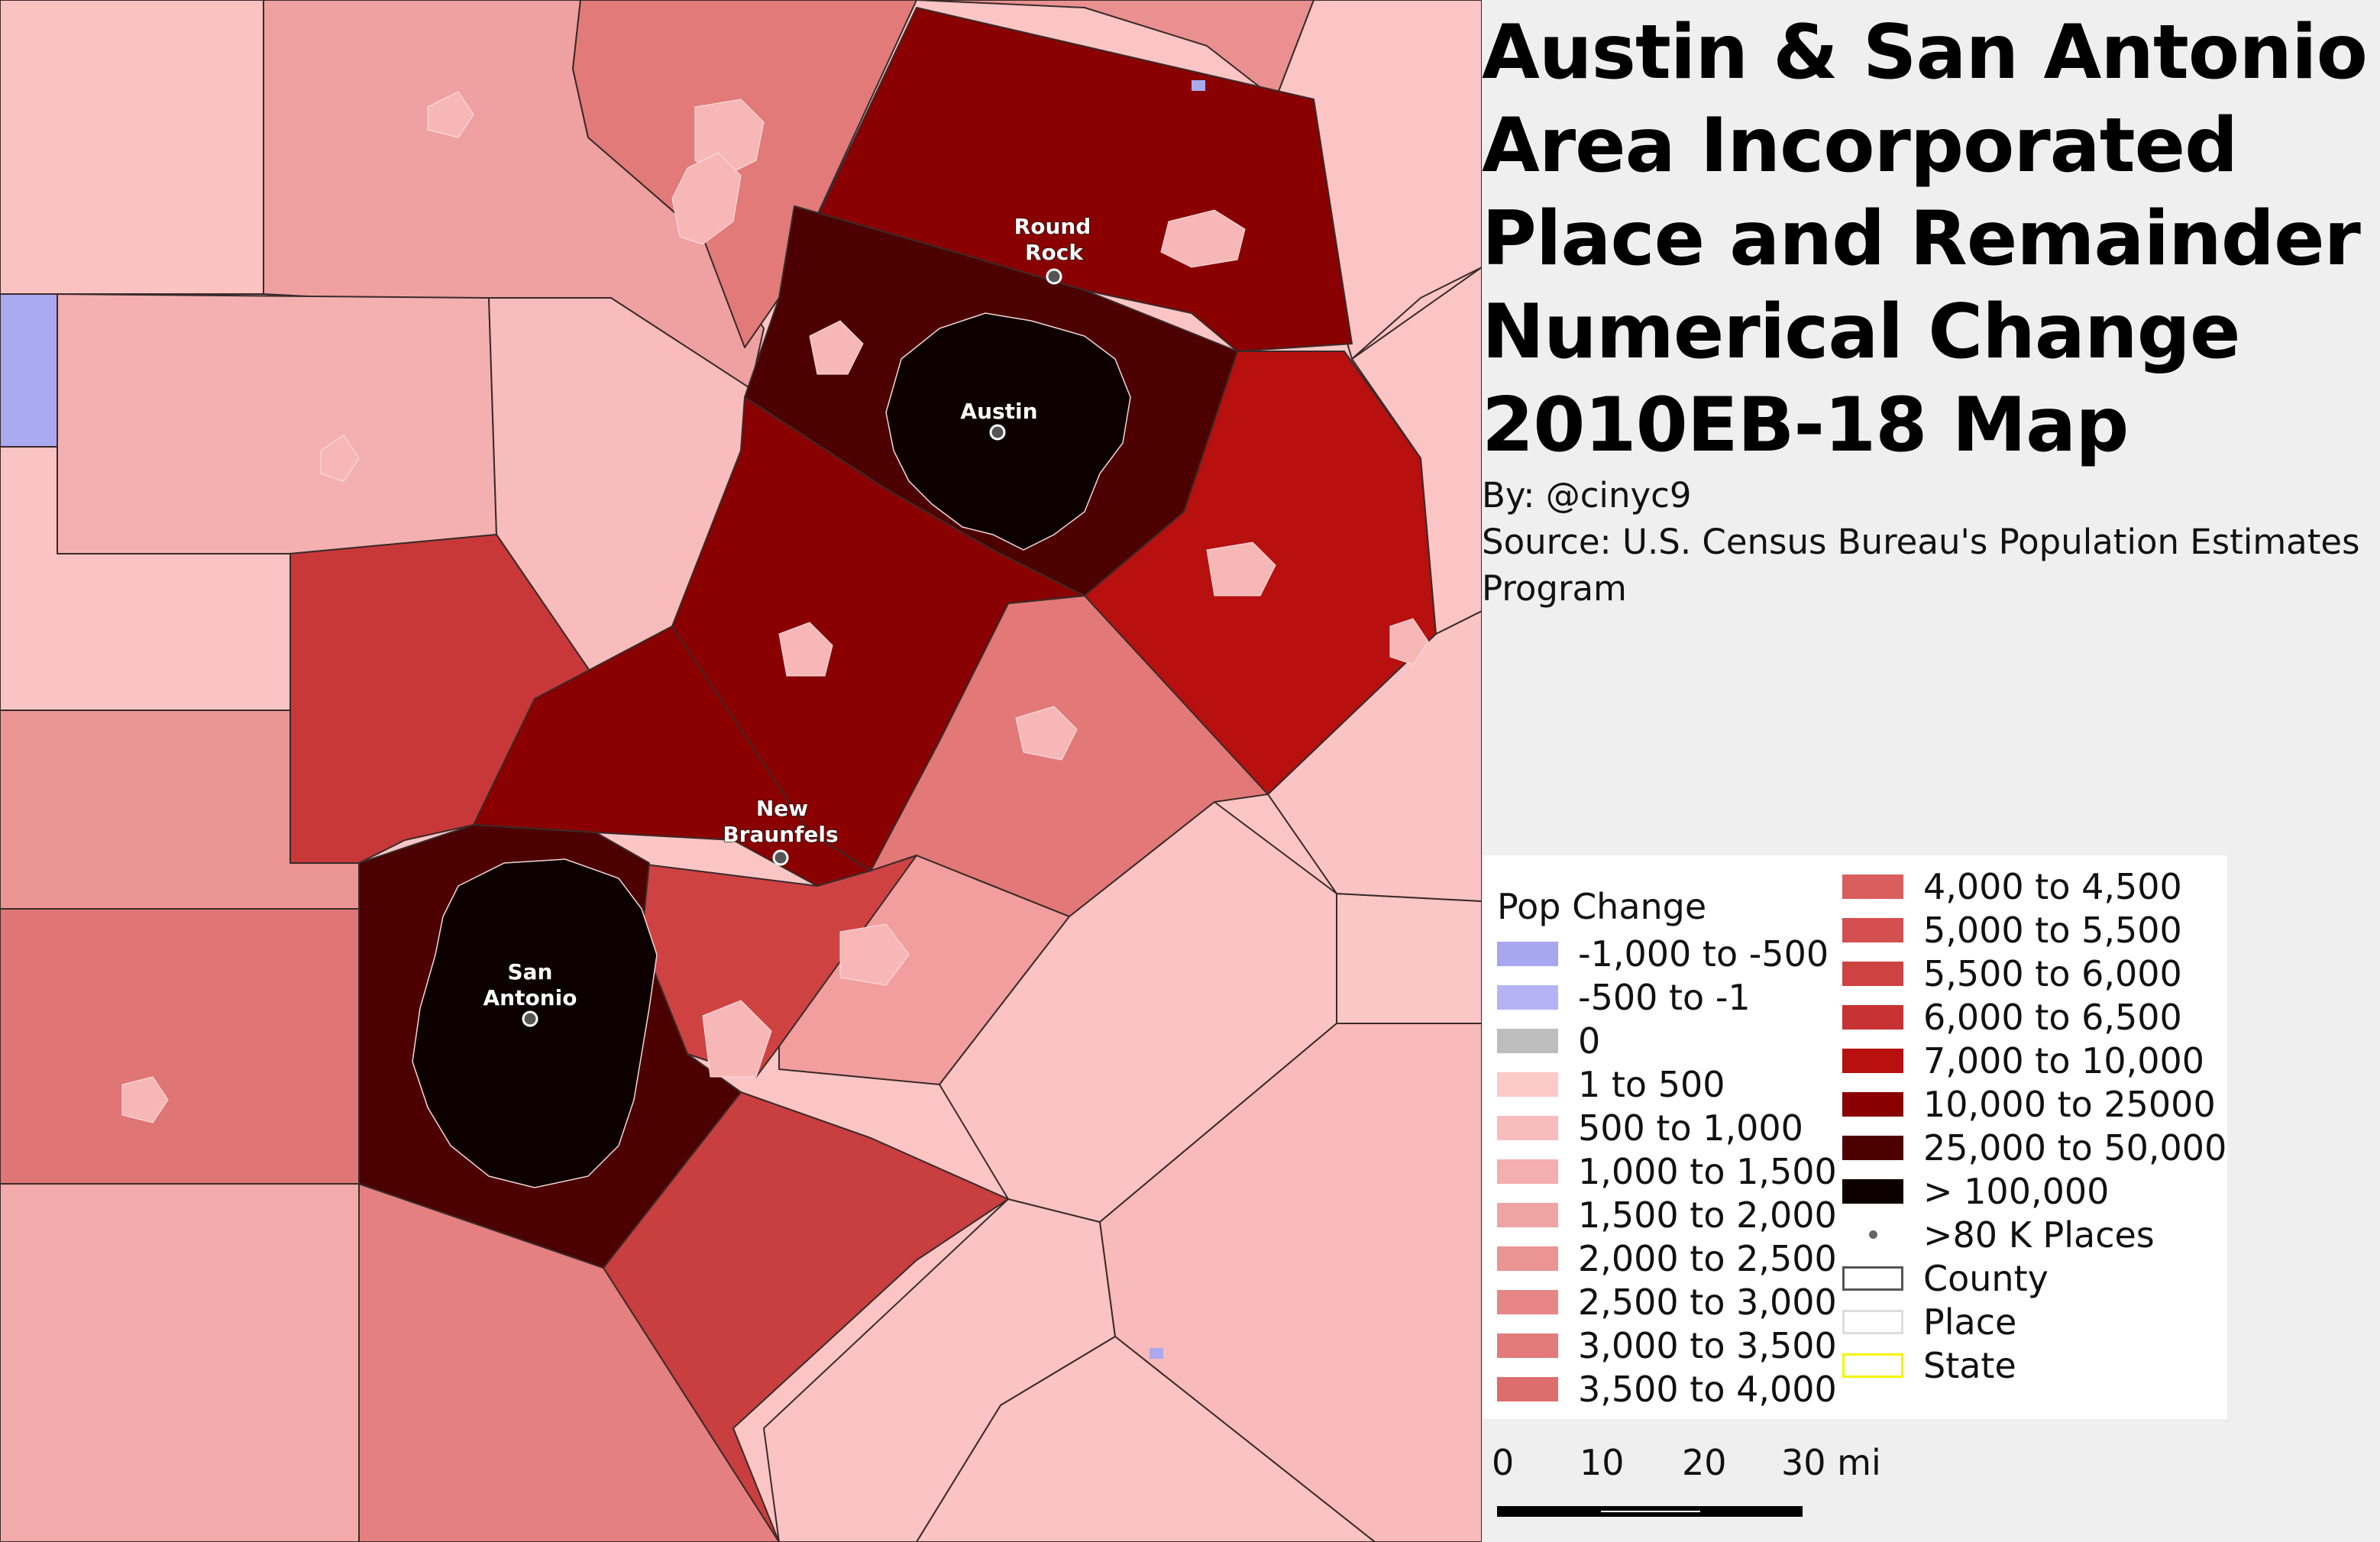 The height and width of the screenshot is (1542, 2380). I want to click on title-line: Area Incorporated, so click(1860, 145).